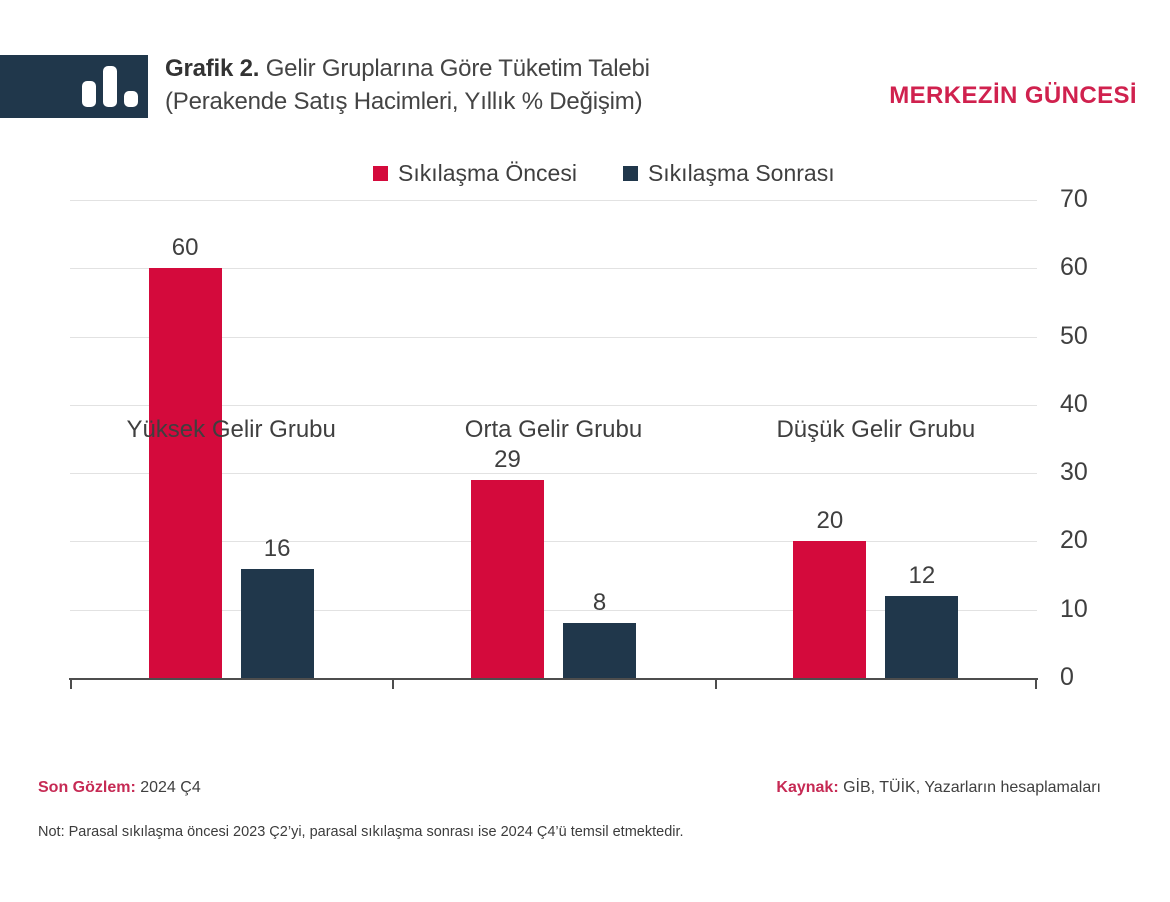 This screenshot has width=1170, height=902. I want to click on bar-value-label: 20, so click(830, 521).